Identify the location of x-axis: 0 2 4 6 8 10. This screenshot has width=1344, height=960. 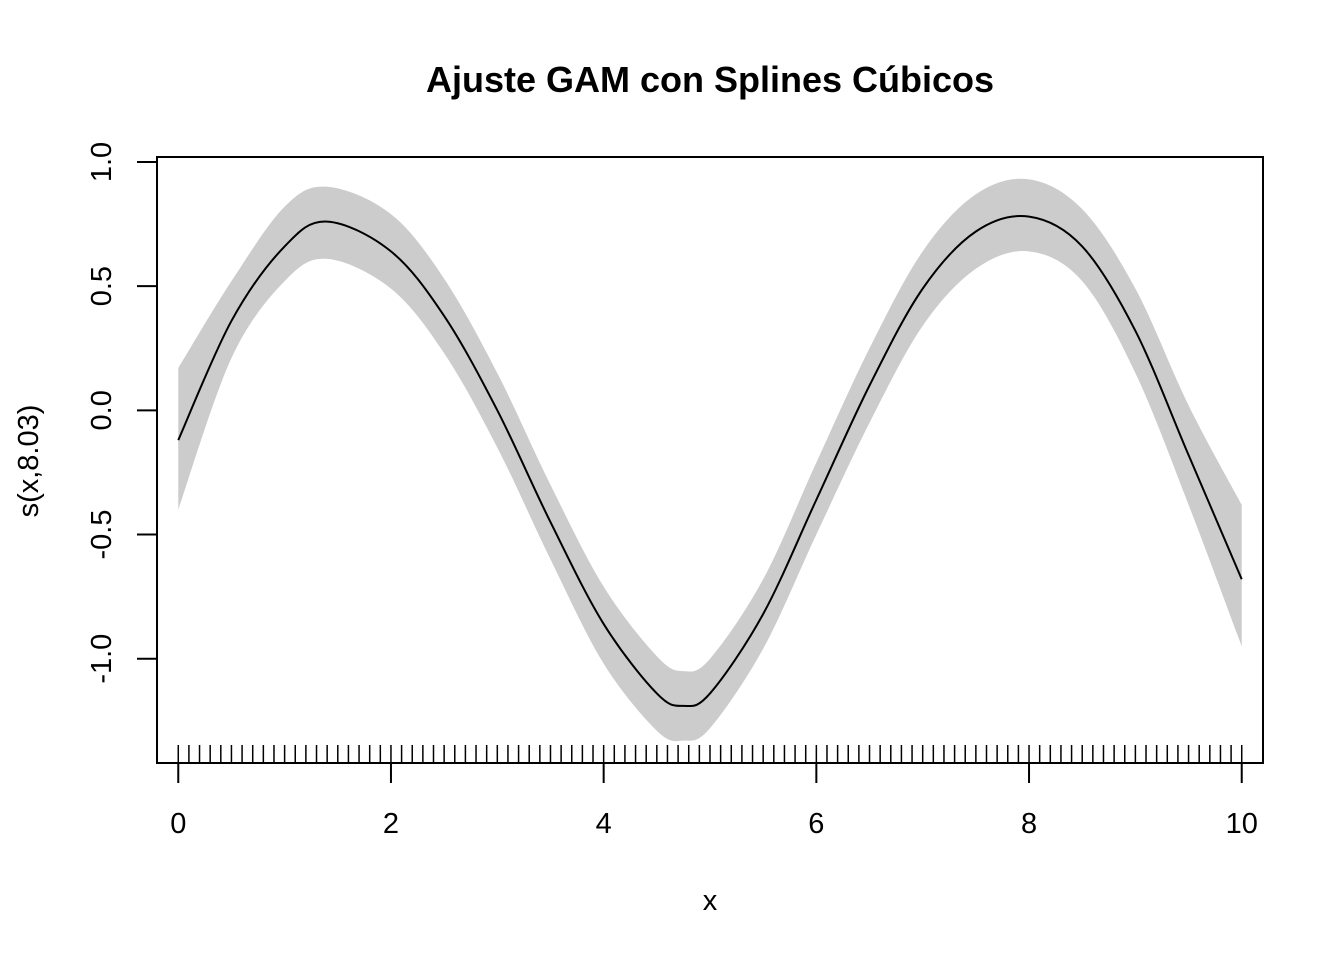
(714, 801).